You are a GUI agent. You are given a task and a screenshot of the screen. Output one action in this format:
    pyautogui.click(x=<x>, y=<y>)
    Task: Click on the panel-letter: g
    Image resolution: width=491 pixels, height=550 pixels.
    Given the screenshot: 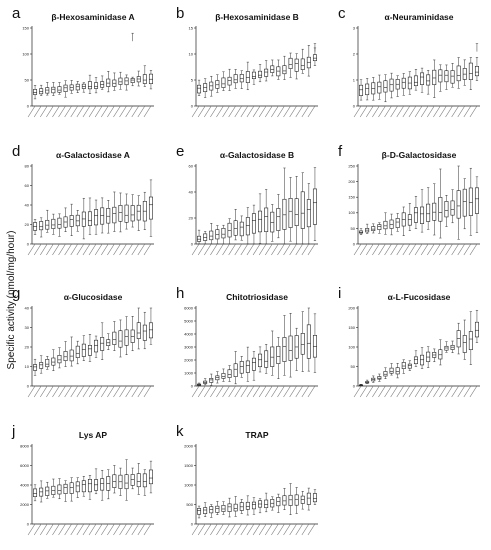 What is the action you would take?
    pyautogui.click(x=16, y=293)
    